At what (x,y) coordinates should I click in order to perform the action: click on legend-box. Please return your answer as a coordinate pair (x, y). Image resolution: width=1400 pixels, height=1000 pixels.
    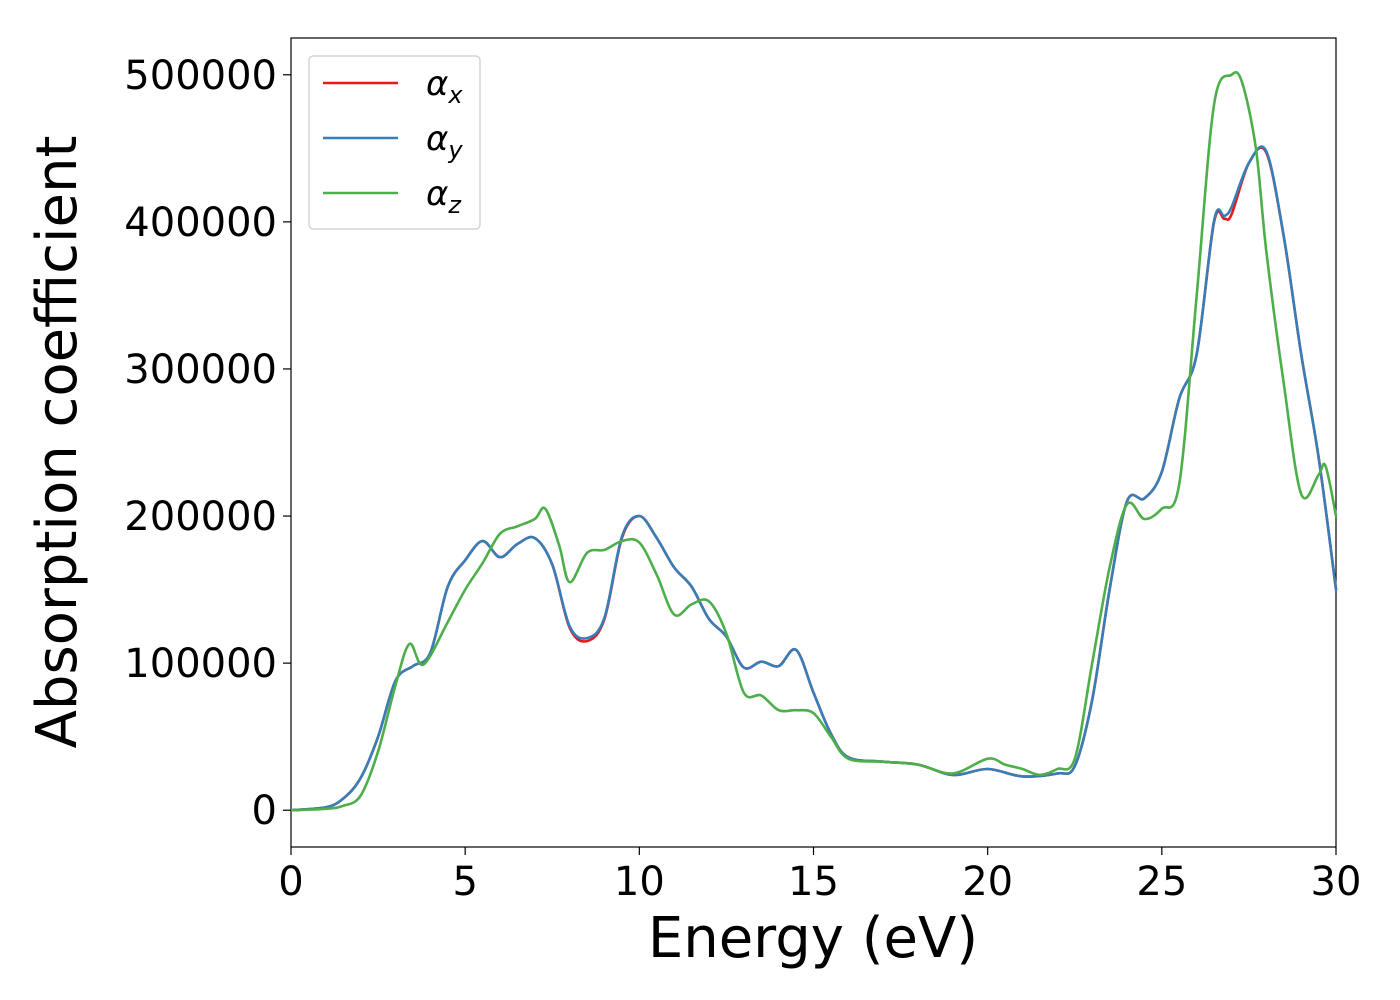
    Looking at the image, I should click on (394, 142).